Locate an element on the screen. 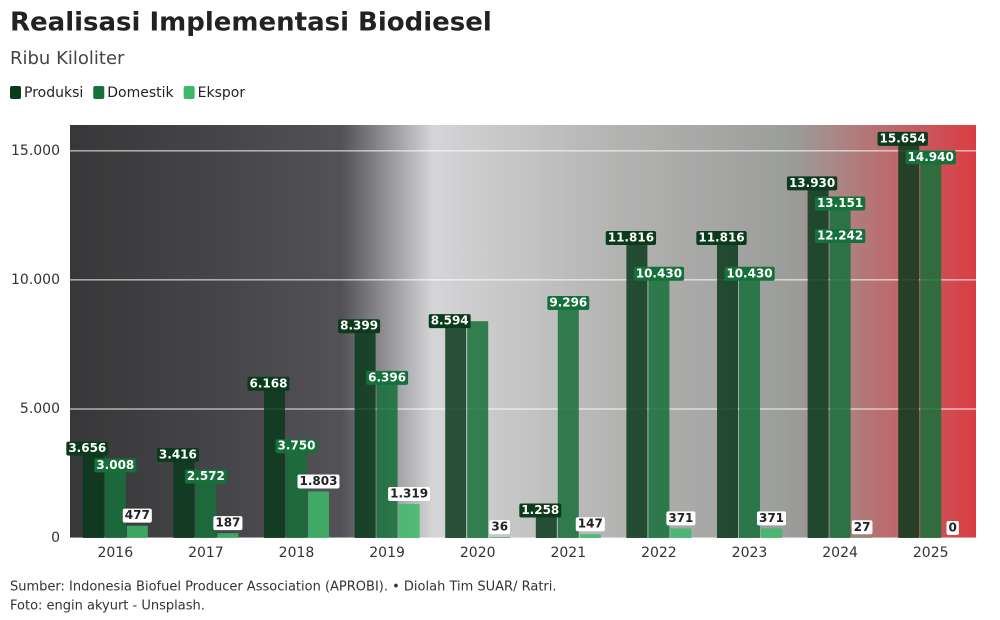  value-label: 3.008 is located at coordinates (115, 465).